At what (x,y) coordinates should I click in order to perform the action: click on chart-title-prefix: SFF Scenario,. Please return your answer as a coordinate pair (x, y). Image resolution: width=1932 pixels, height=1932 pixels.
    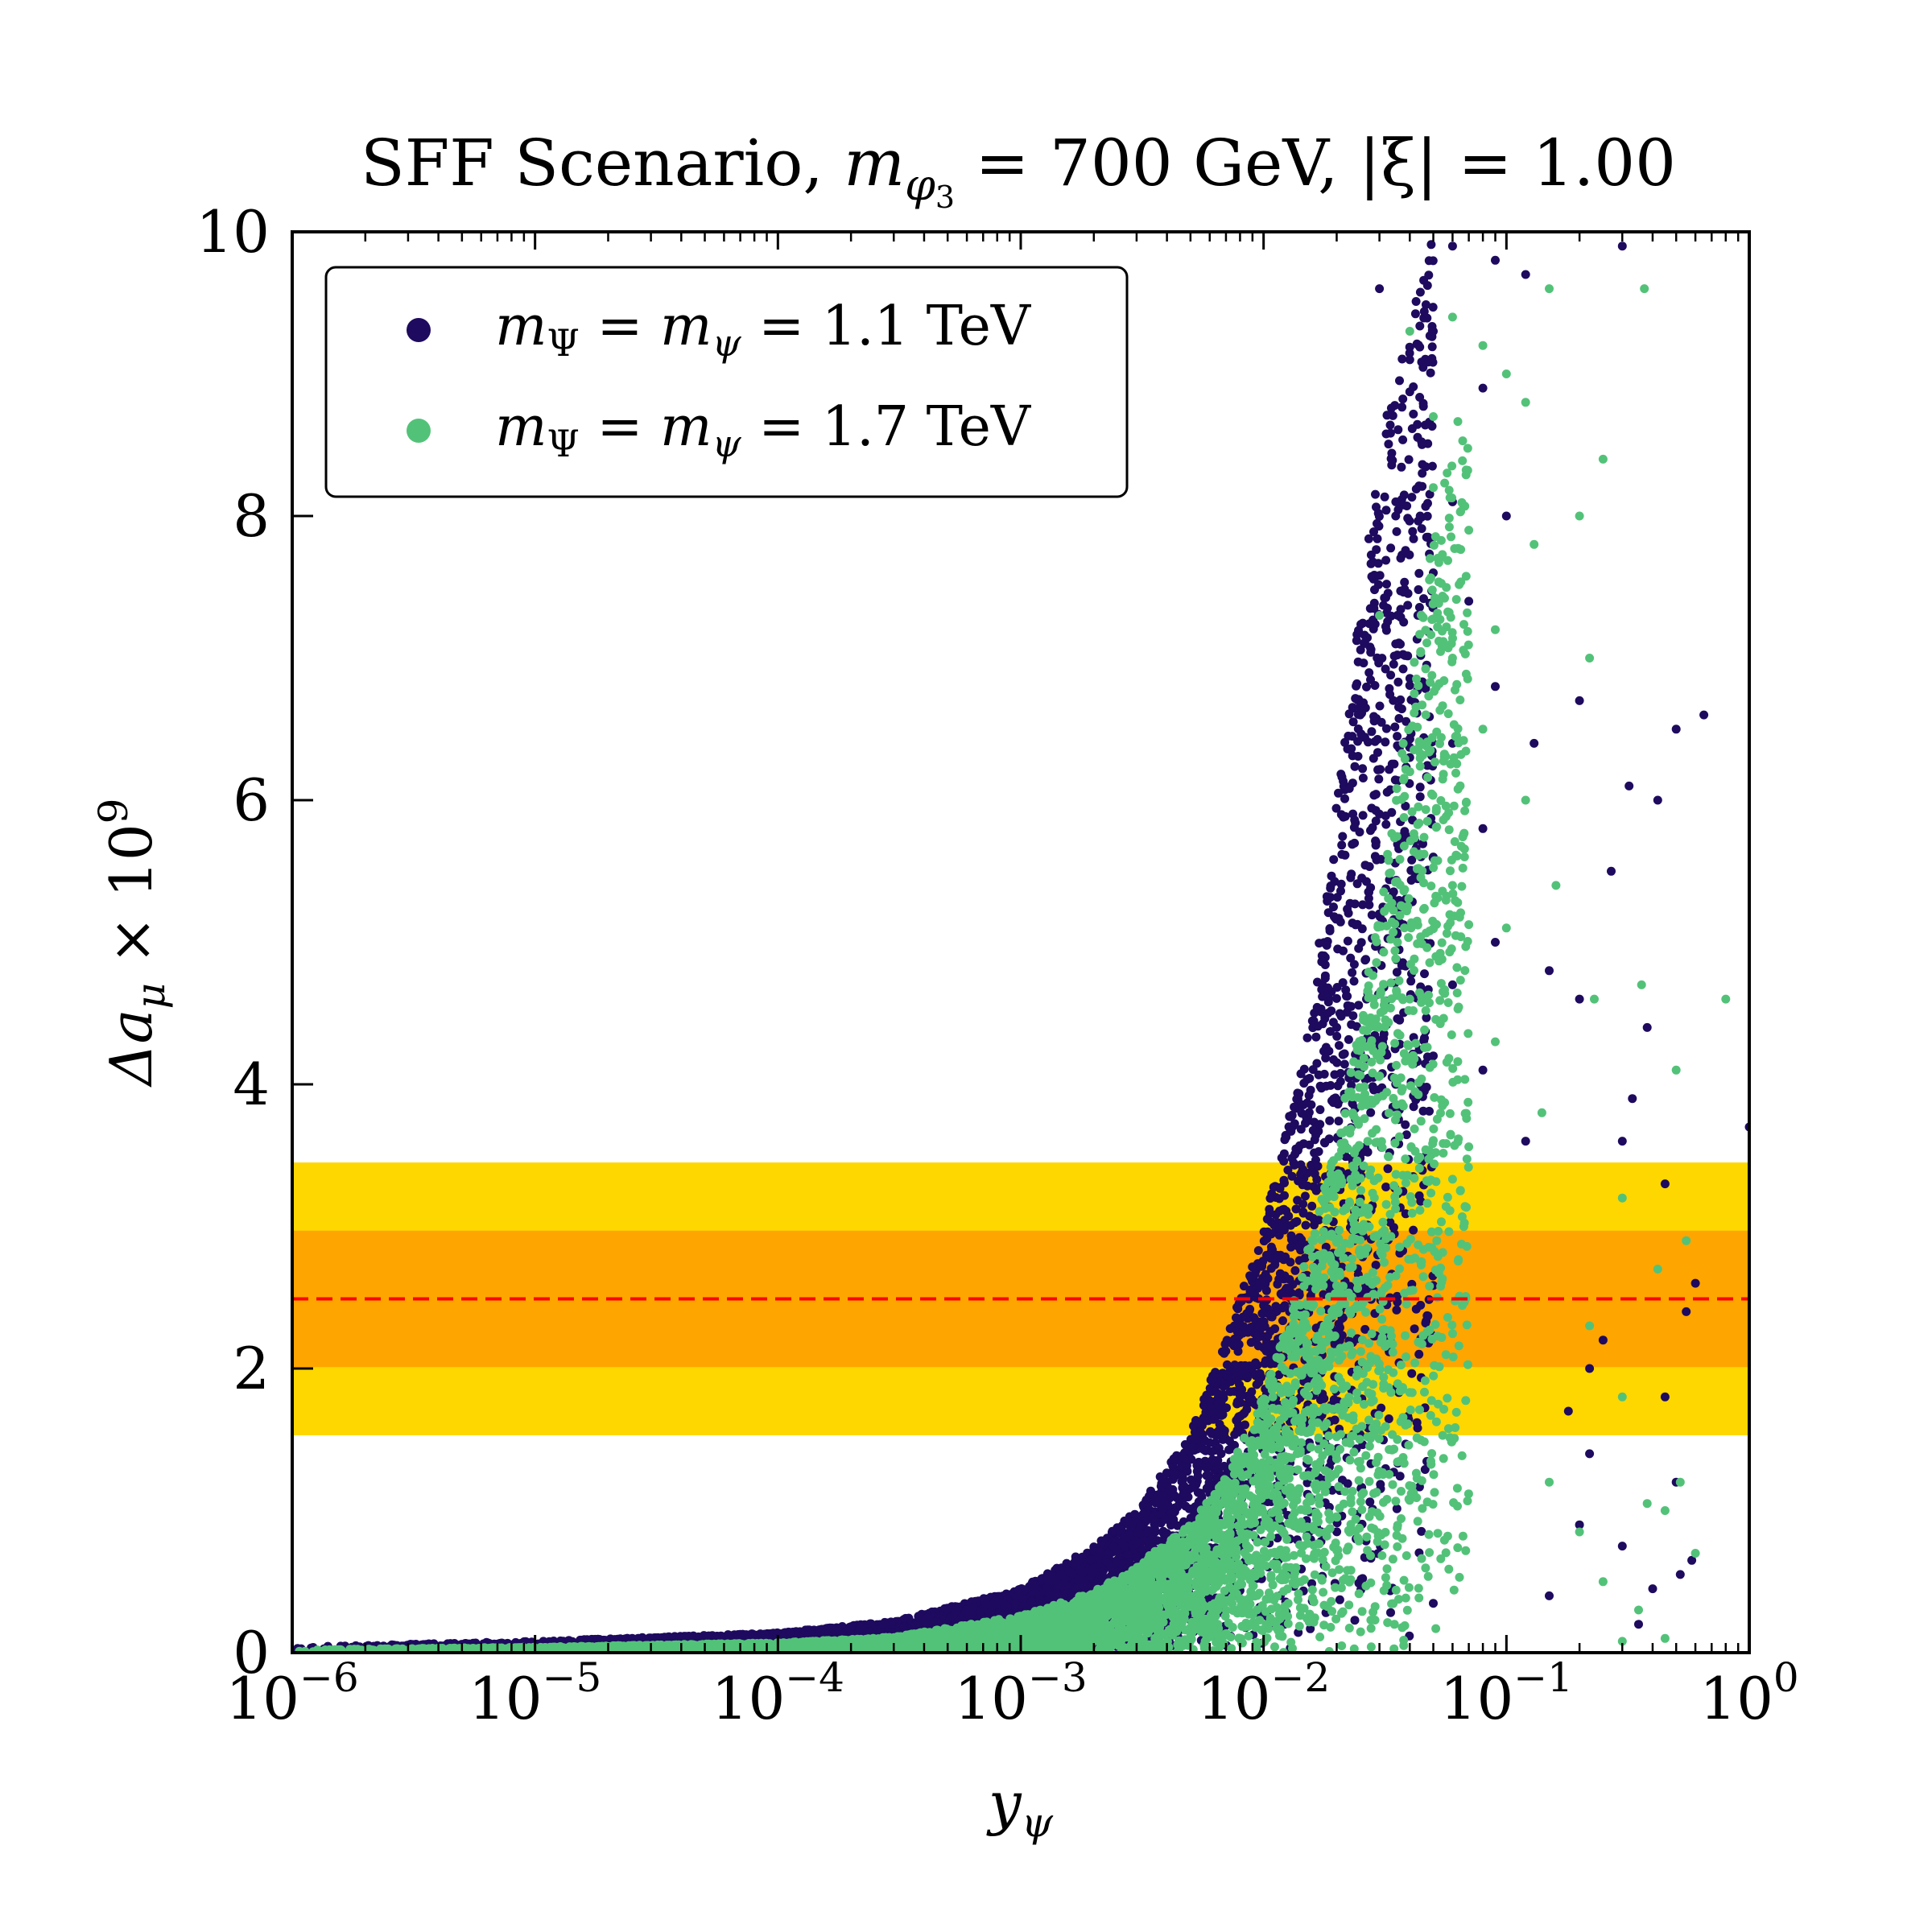
    Looking at the image, I should click on (602, 163).